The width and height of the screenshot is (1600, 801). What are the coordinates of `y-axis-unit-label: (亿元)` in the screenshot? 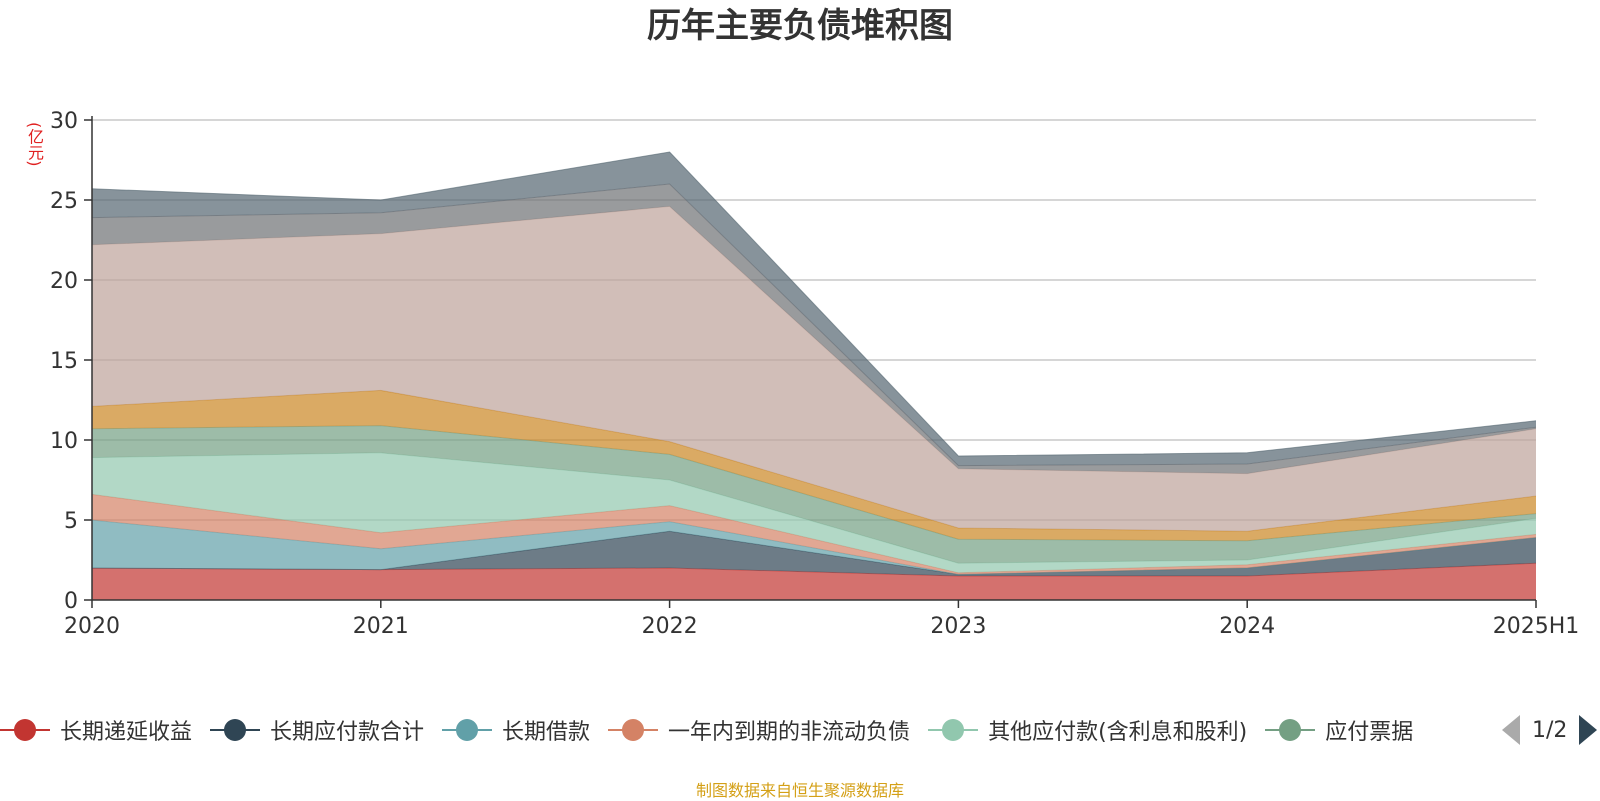 It's located at (34, 144).